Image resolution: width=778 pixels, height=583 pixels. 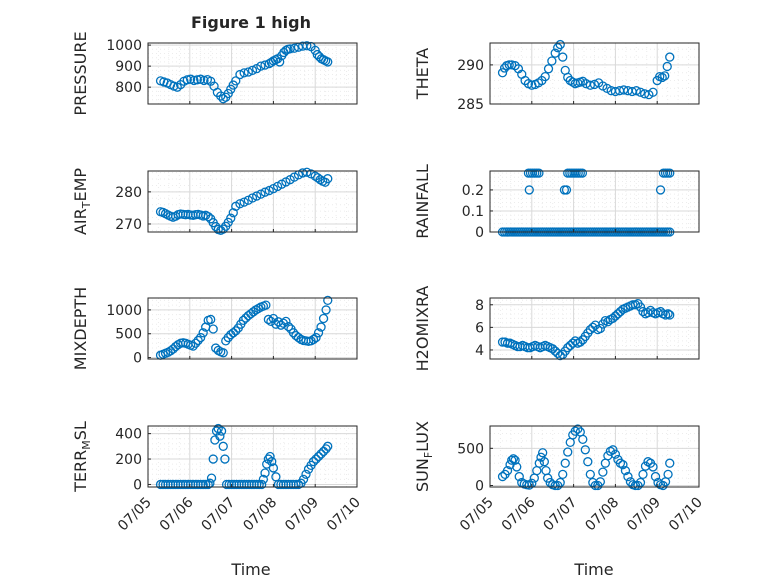 I want to click on y-axis-label: SUNFLUX, so click(x=424, y=456).